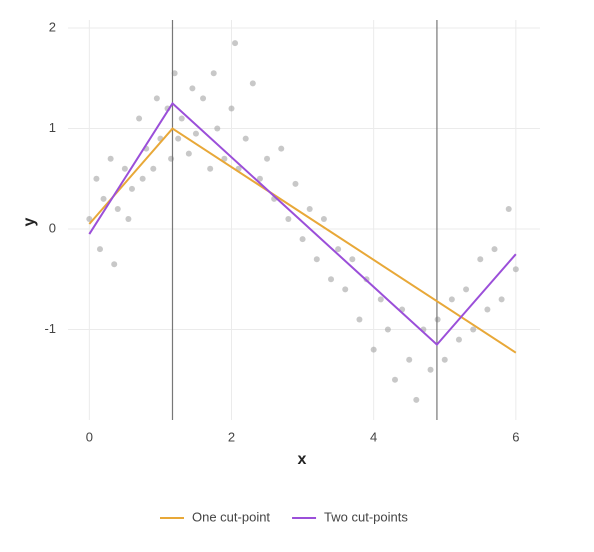  Describe the element at coordinates (52, 227) in the screenshot. I see `y-tick-label: 0` at that location.